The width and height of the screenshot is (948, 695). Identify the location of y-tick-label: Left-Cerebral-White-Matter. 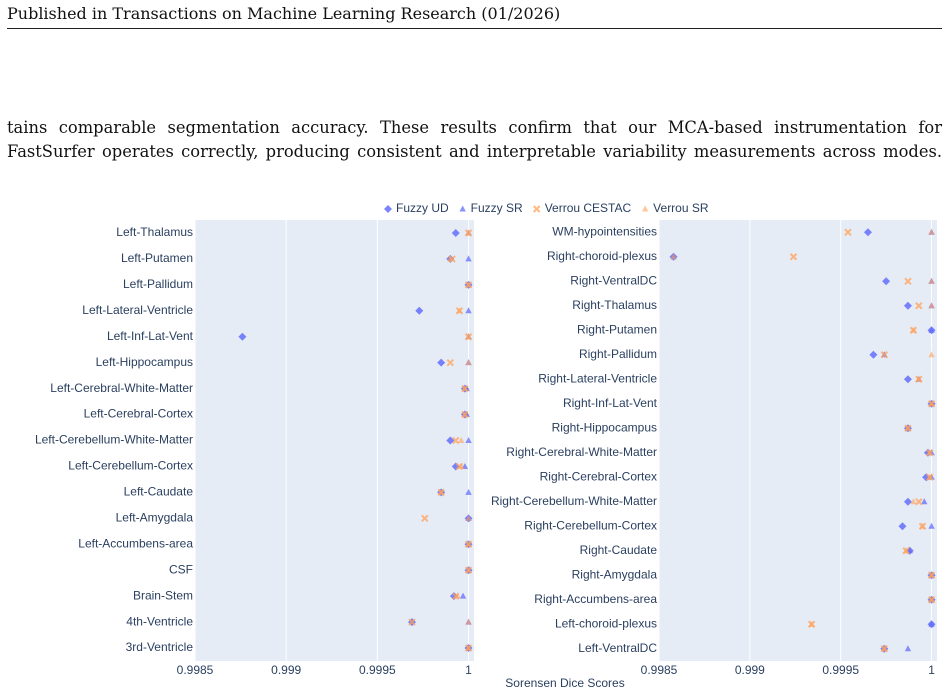
(121, 388).